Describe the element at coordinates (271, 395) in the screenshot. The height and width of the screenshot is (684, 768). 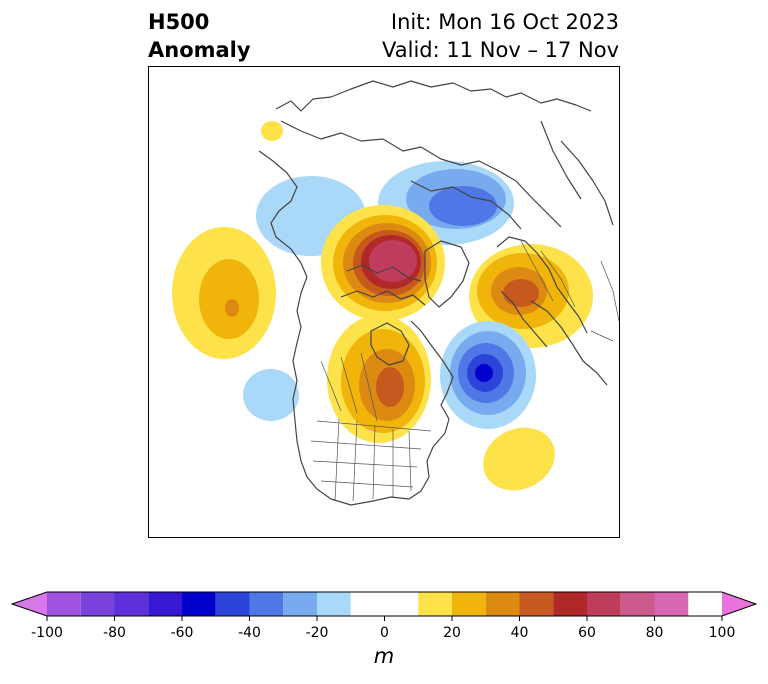
I see `pacific-trough` at that location.